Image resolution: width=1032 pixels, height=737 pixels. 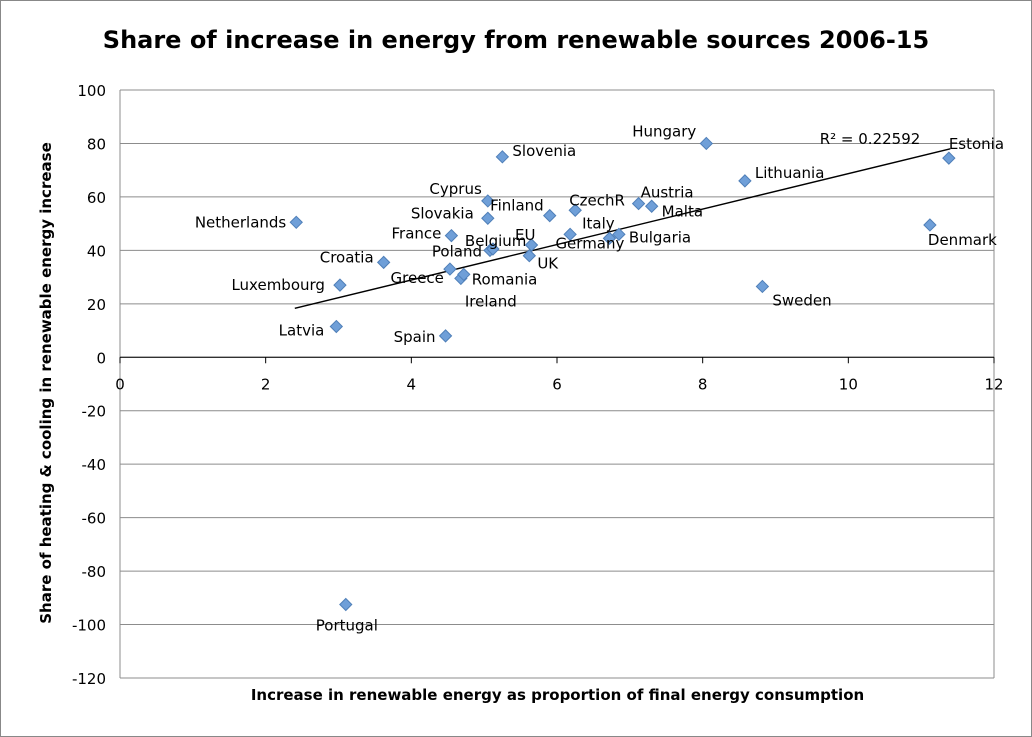 What do you see at coordinates (638, 203) in the screenshot?
I see `point-austria` at bounding box center [638, 203].